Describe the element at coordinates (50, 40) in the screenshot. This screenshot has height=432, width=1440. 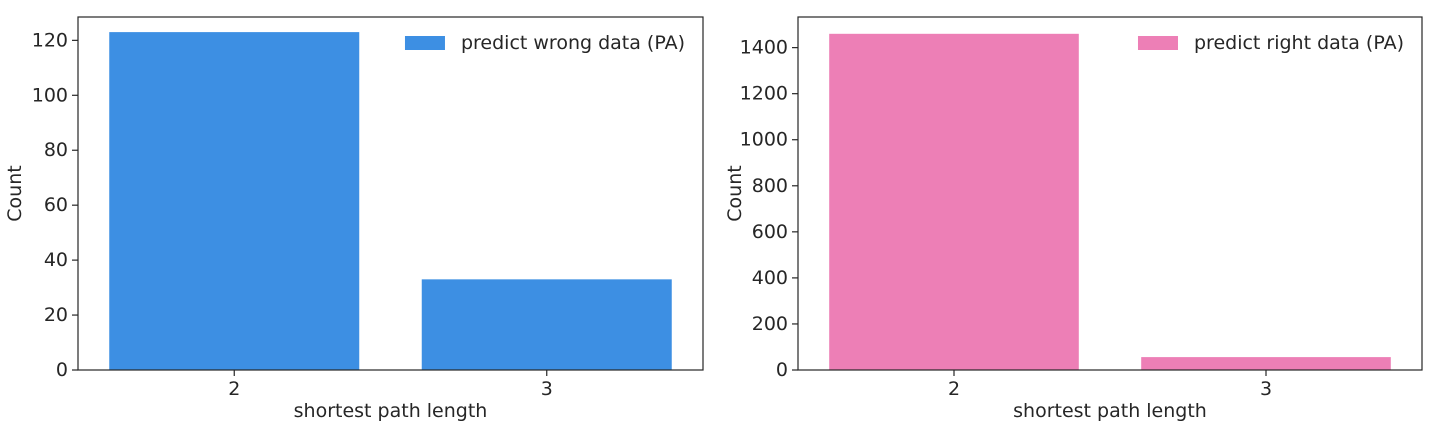
I see `y-tick-label: 120` at that location.